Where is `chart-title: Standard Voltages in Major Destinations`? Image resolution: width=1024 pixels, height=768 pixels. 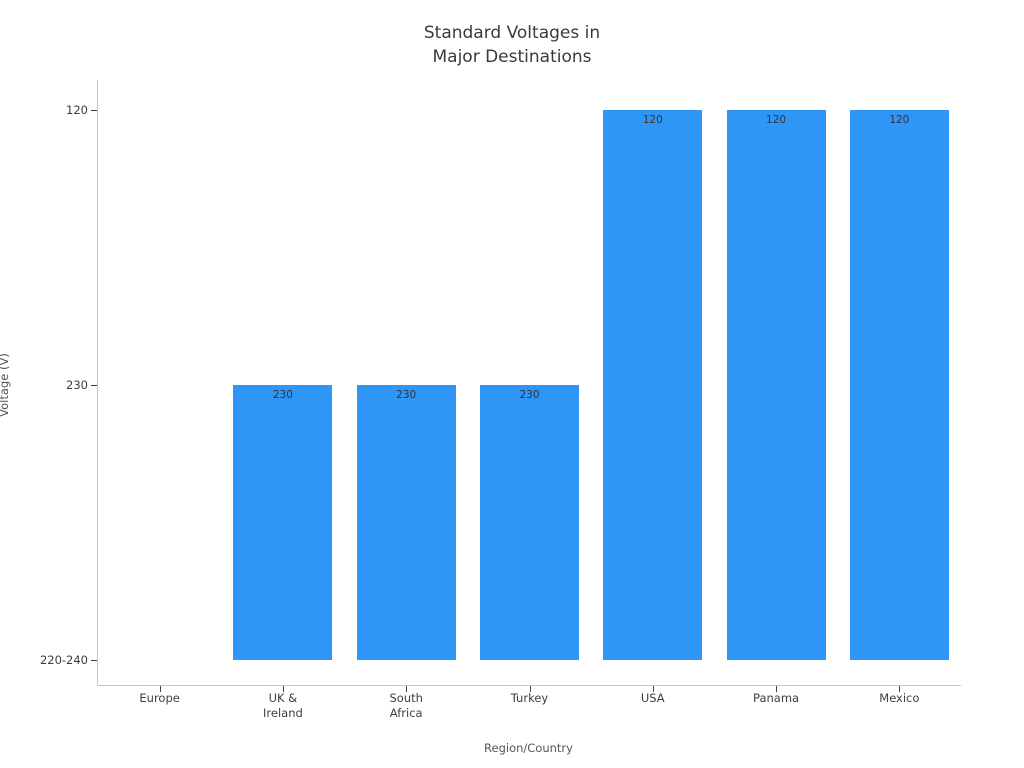 chart-title: Standard Voltages in Major Destinations is located at coordinates (512, 45).